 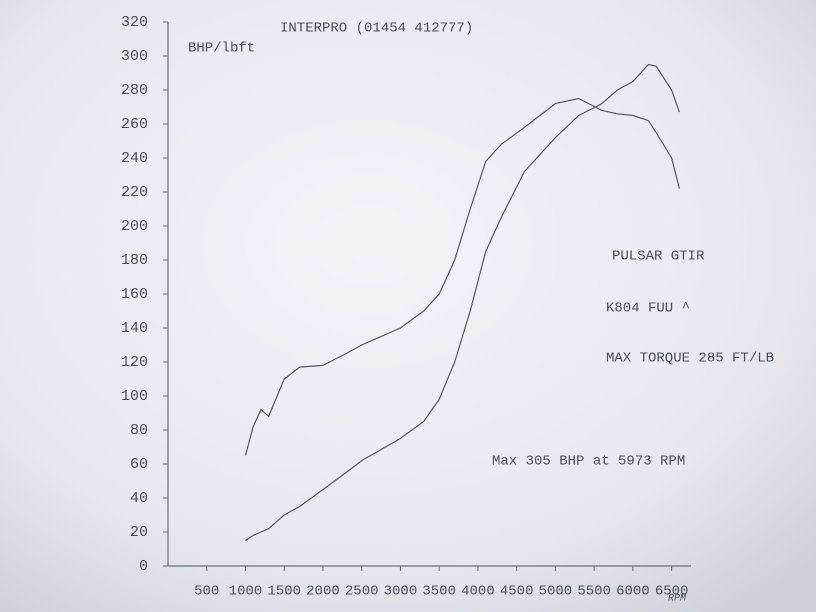 I want to click on y-axis-label: BHP/lbft, so click(x=221, y=49).